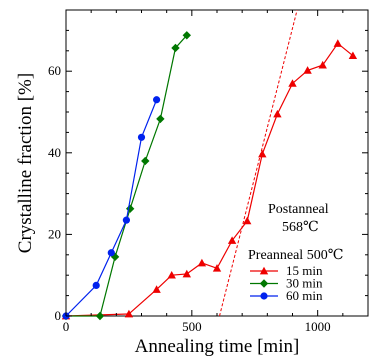  What do you see at coordinates (304, 270) in the screenshot?
I see `legend-label: 15 min` at bounding box center [304, 270].